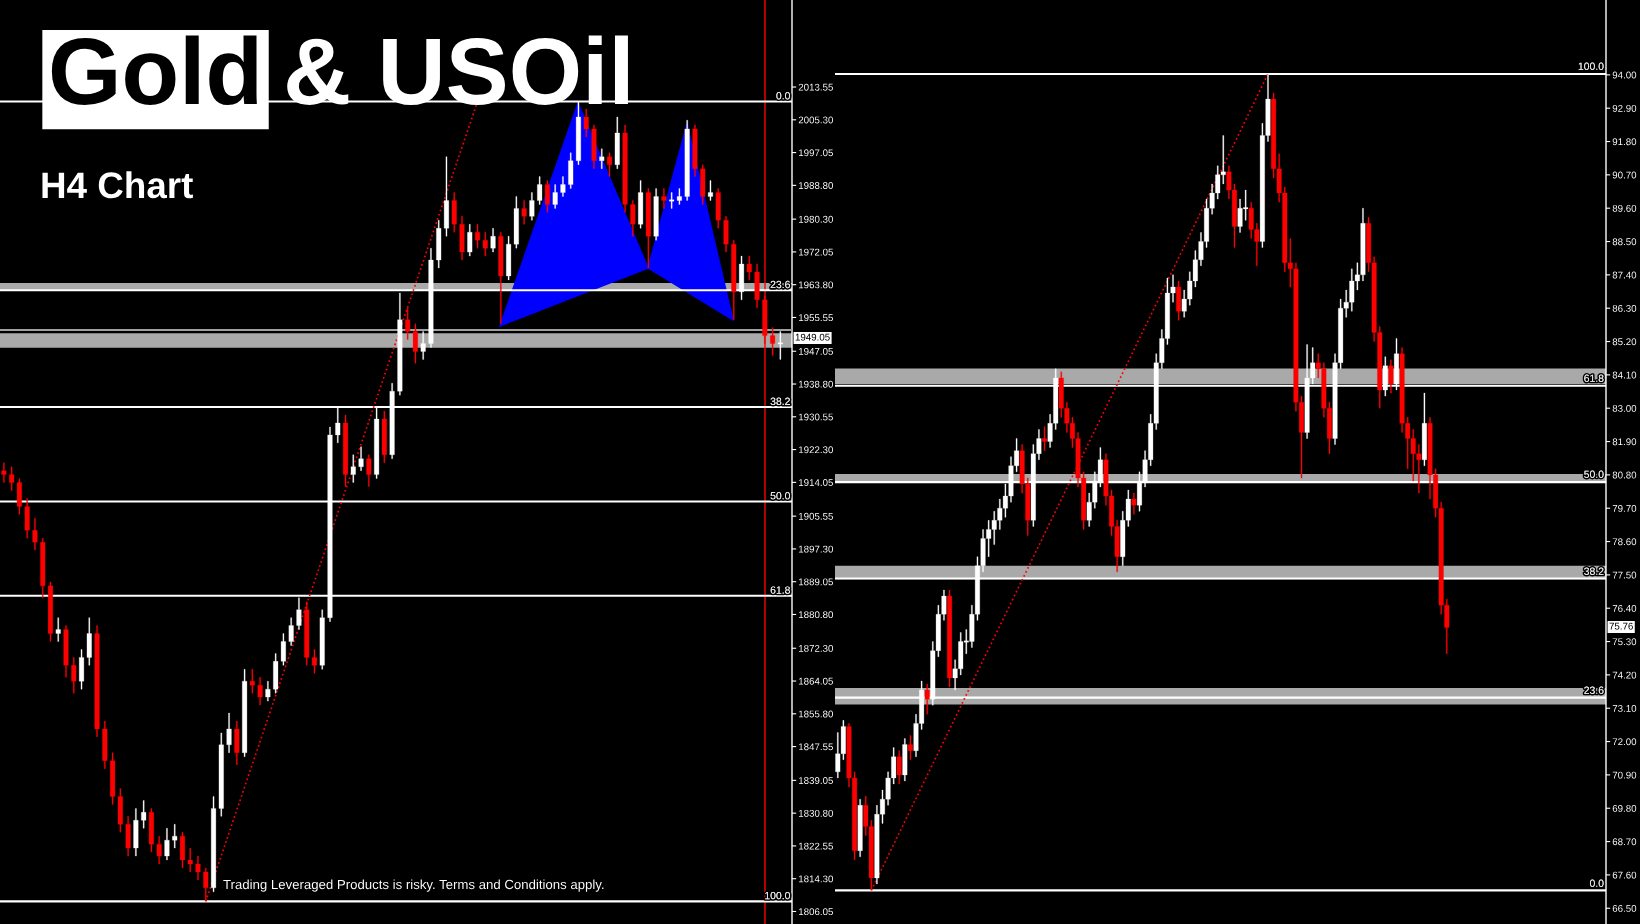 This screenshot has height=924, width=1640. I want to click on y-tick-label: 73.10, so click(1624, 708).